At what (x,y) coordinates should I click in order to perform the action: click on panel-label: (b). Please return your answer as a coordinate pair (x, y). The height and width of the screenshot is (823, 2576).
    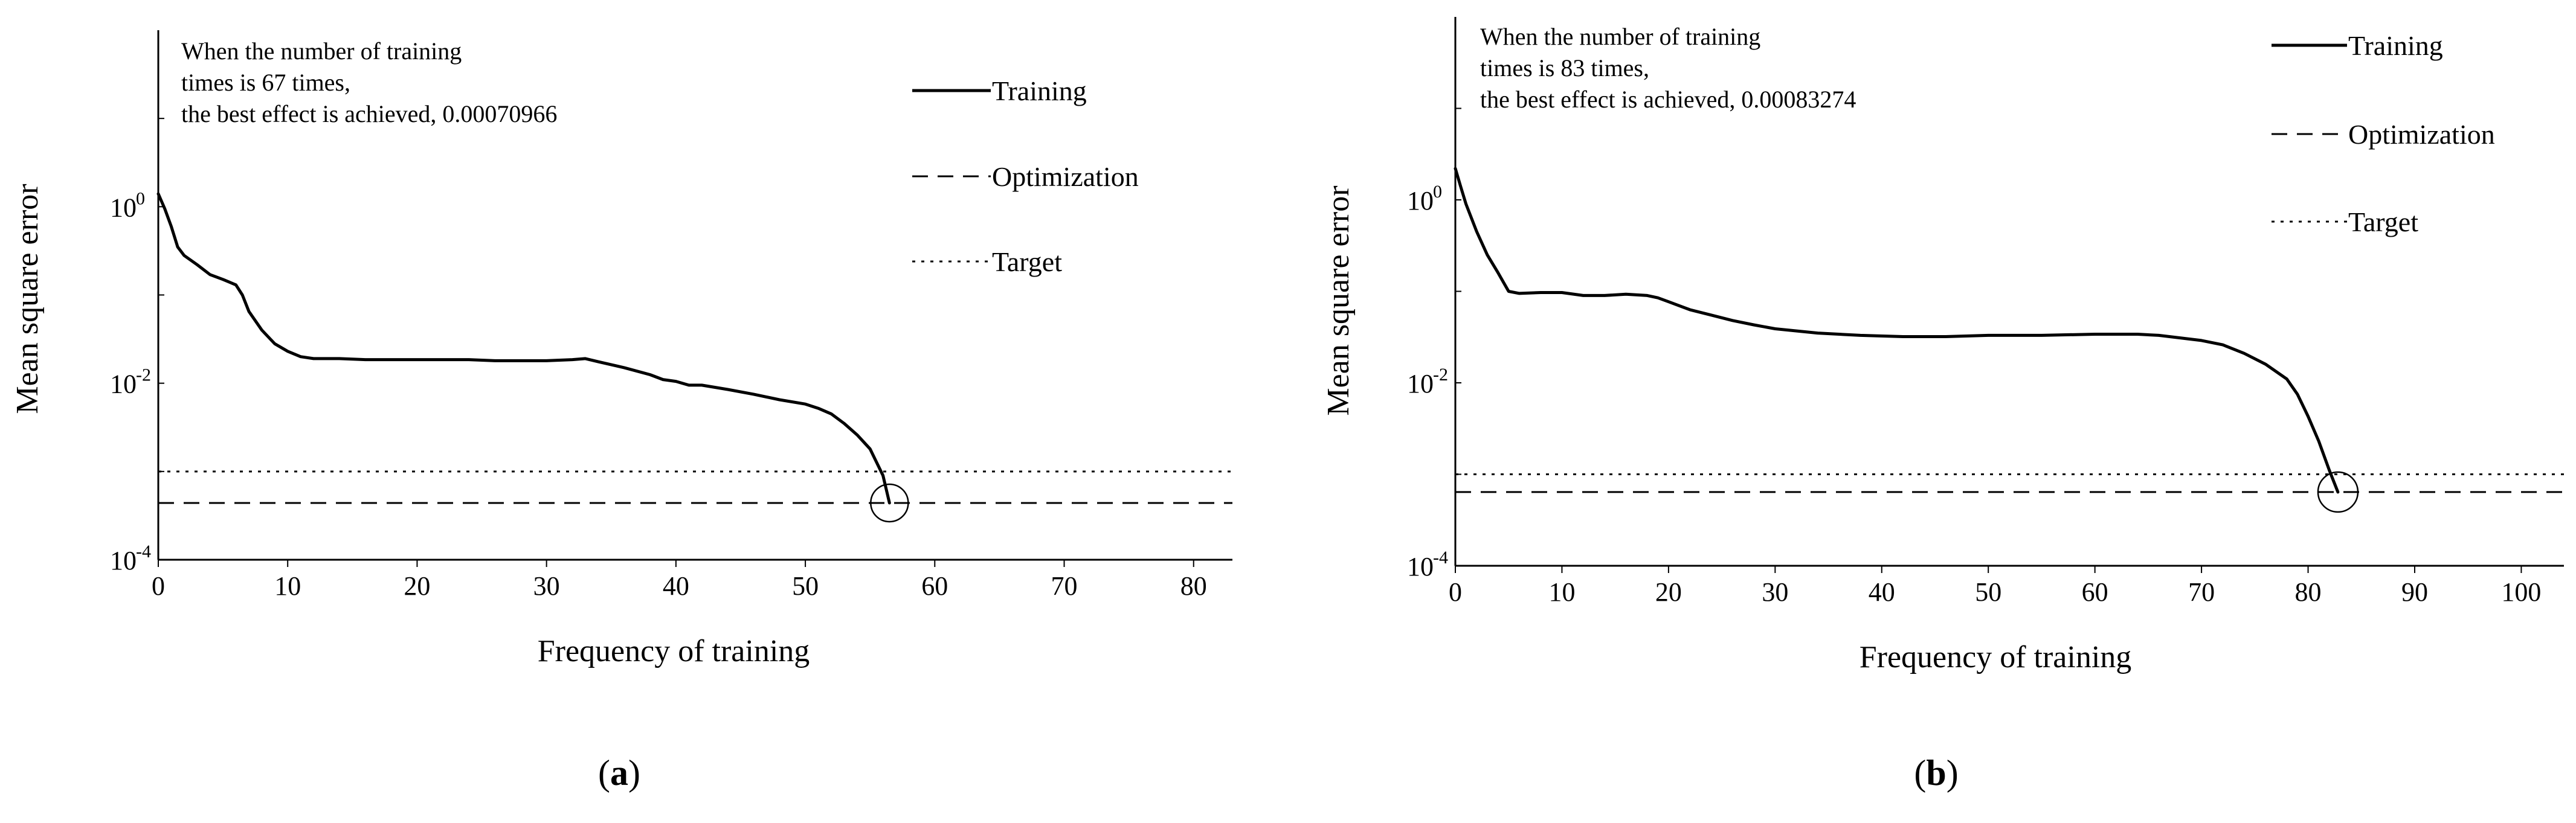
    Looking at the image, I should click on (1936, 773).